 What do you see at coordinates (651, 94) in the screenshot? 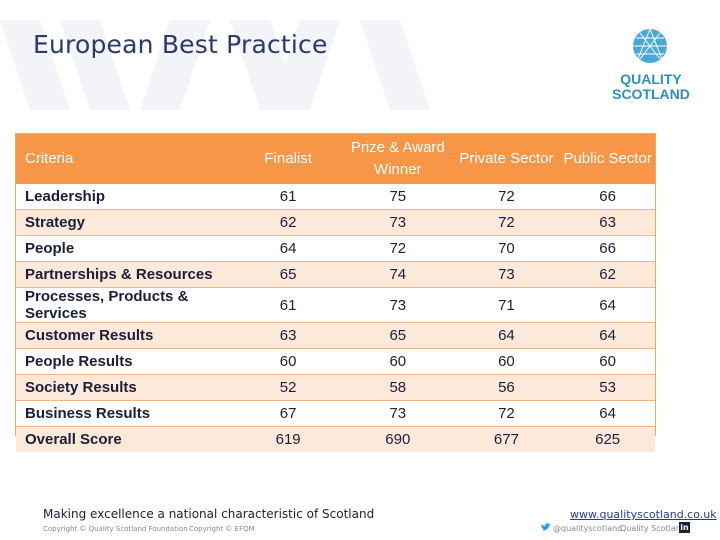
I see `logo-line-2: SCOTLAND` at bounding box center [651, 94].